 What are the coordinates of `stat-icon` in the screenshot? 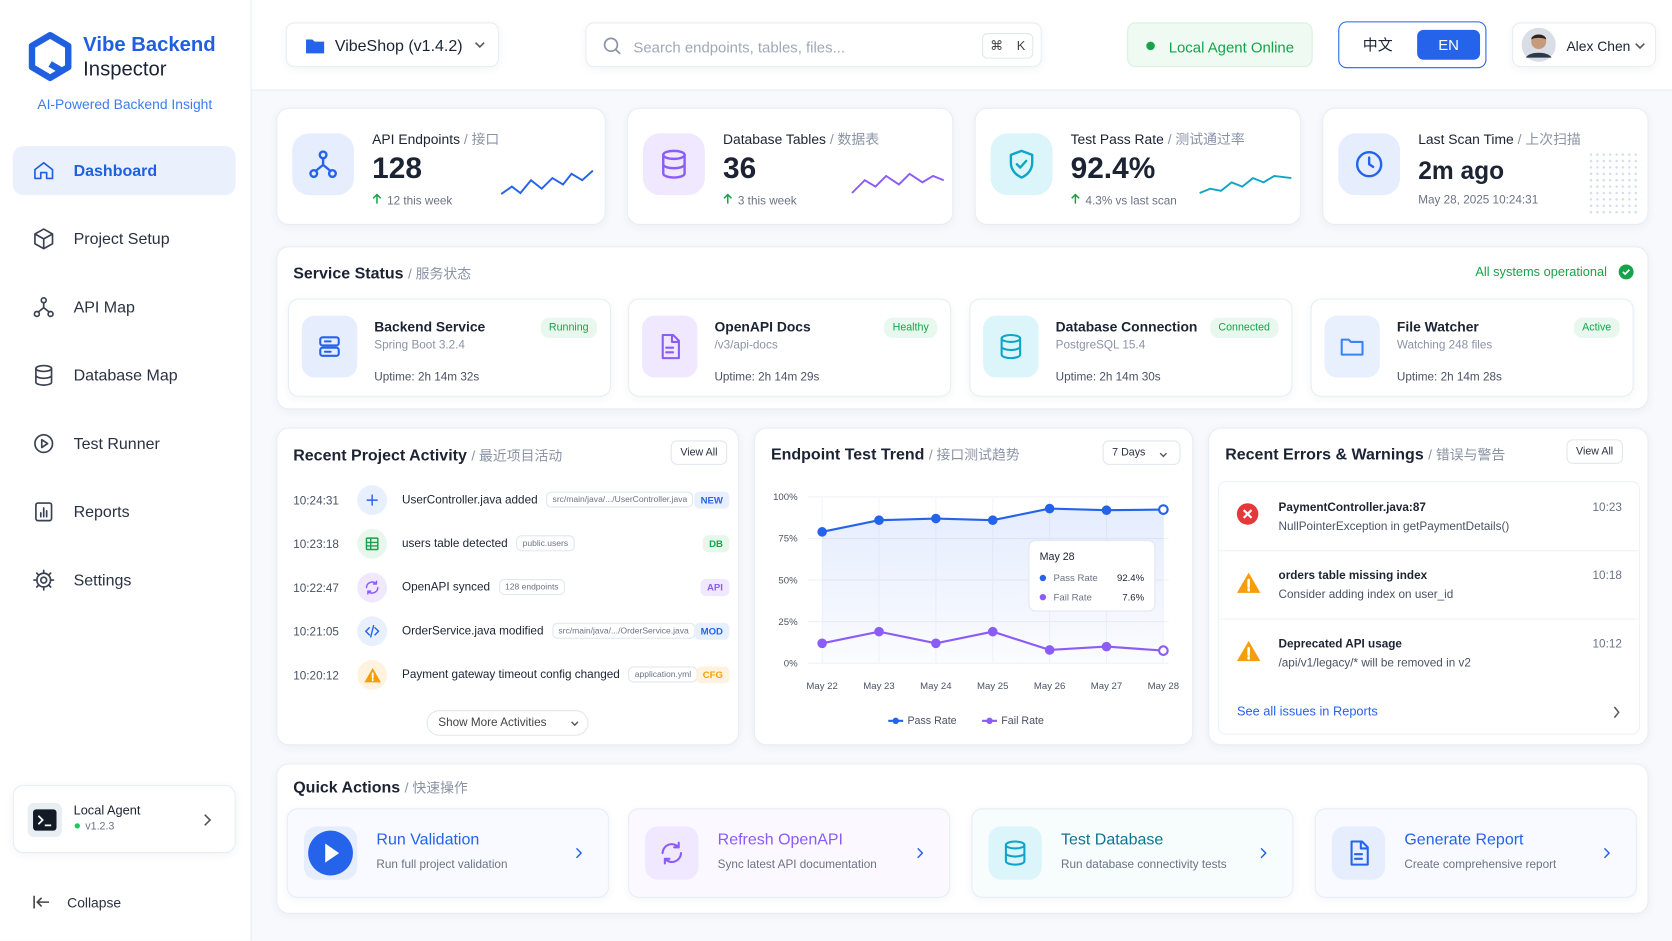 It's located at (673, 164).